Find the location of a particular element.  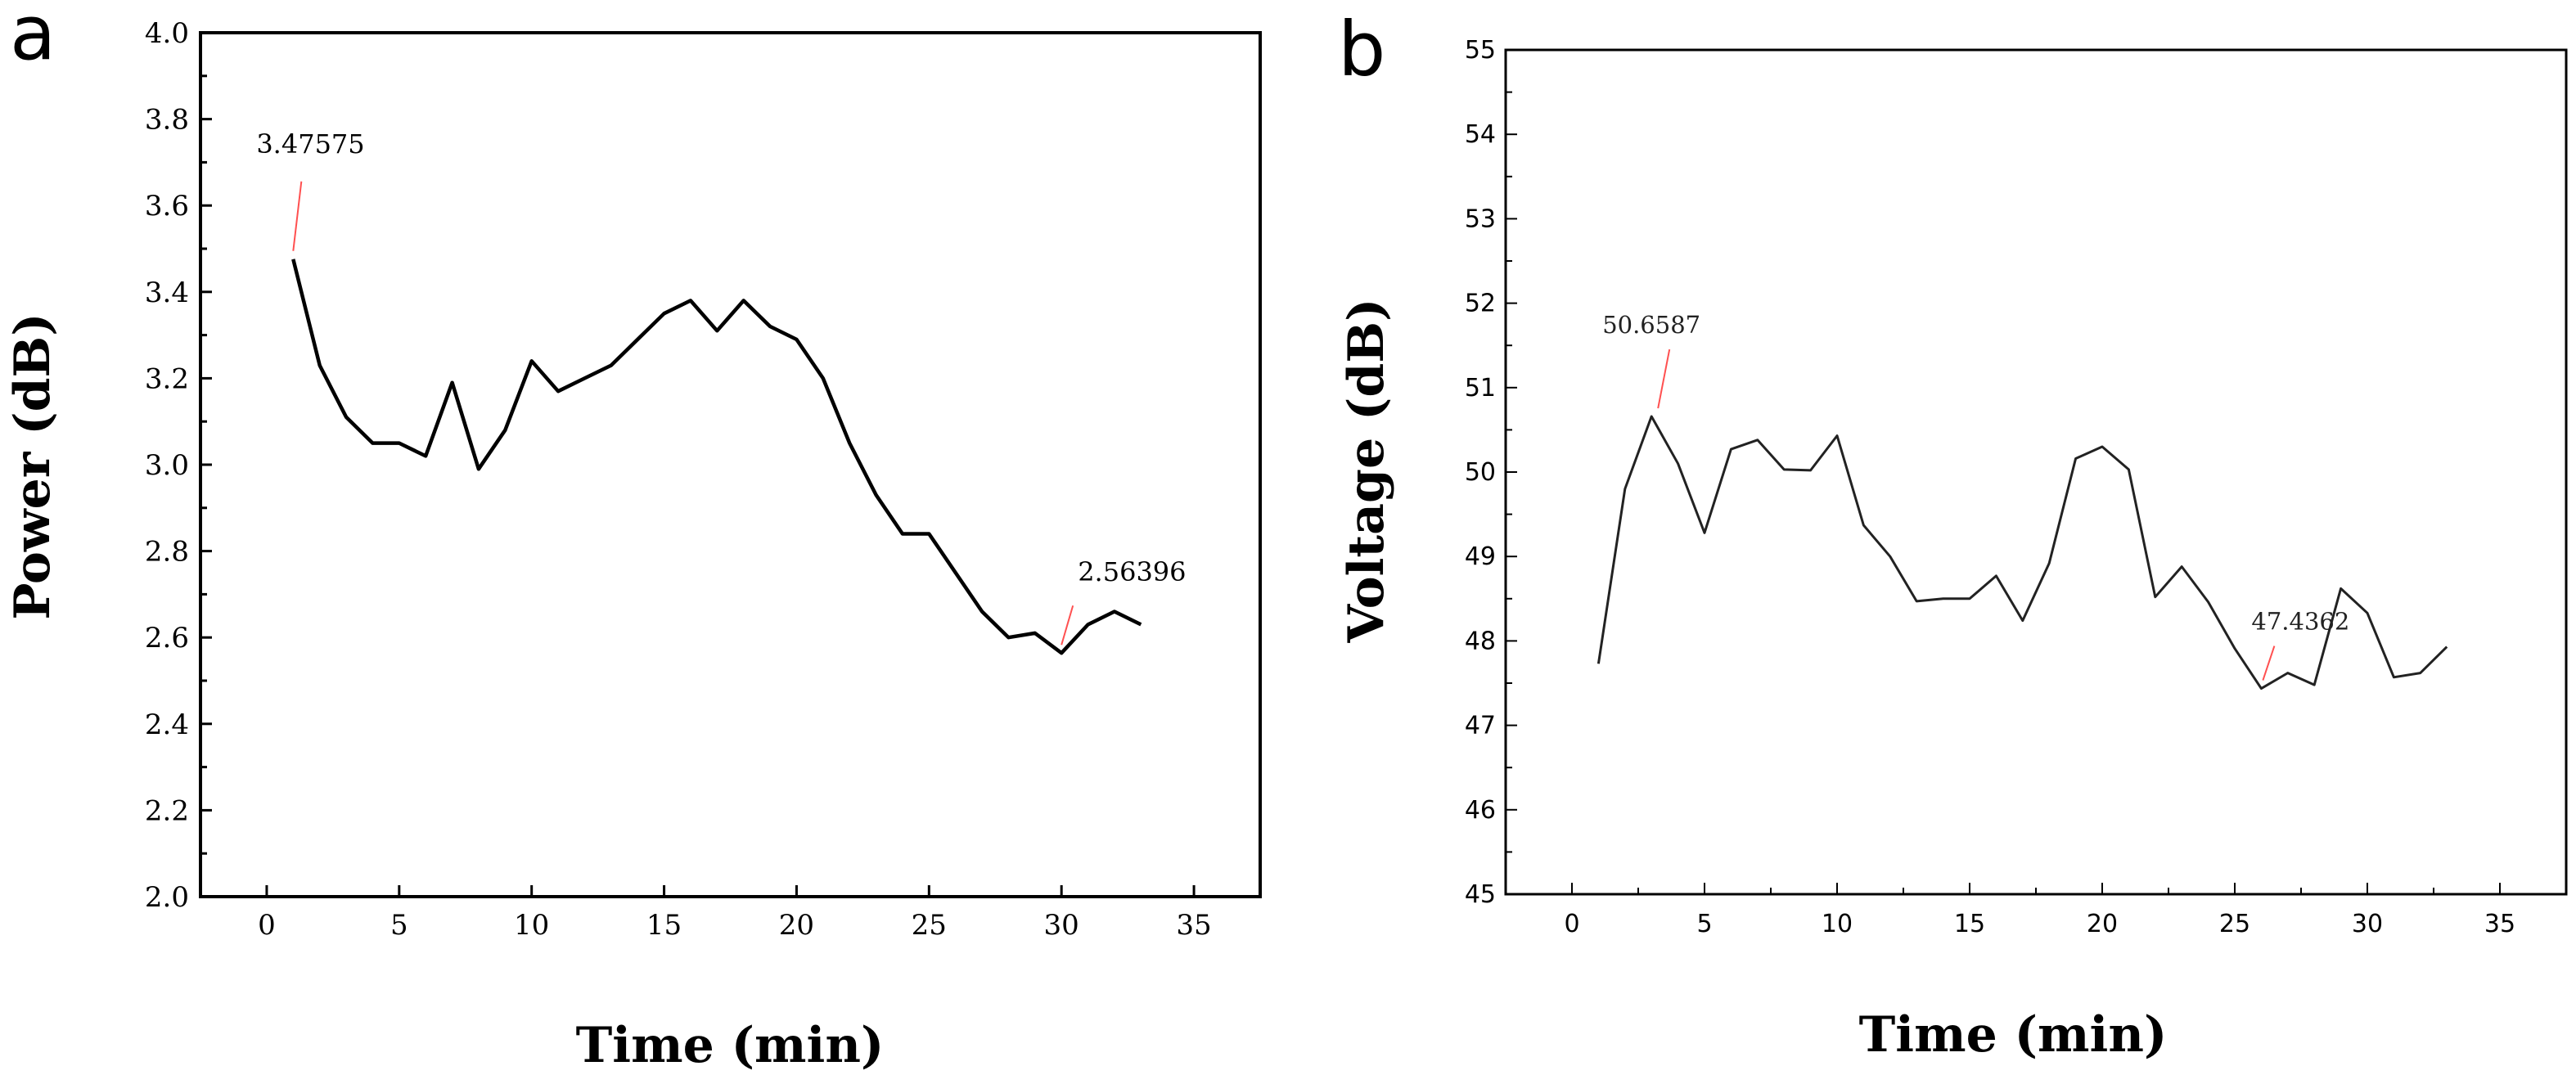

annotation-label: 2.56396 is located at coordinates (1132, 571).